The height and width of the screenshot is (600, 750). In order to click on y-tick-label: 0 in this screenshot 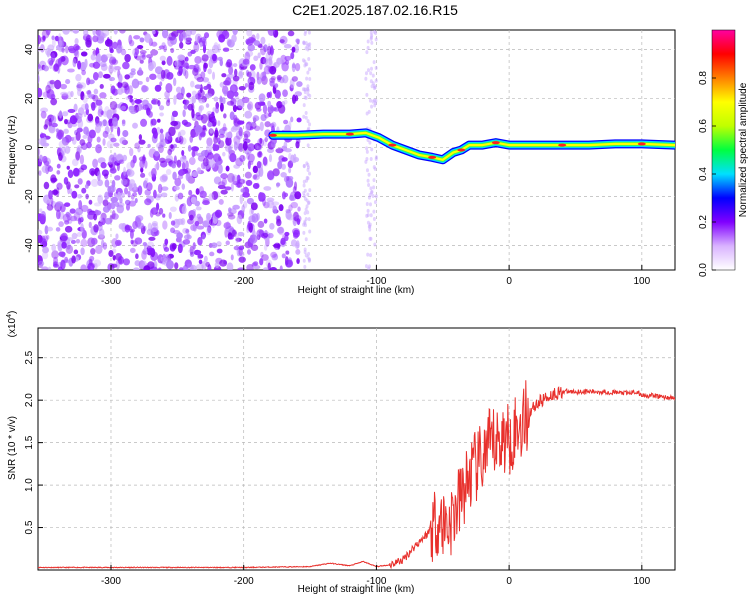, I will do `click(29, 147)`.